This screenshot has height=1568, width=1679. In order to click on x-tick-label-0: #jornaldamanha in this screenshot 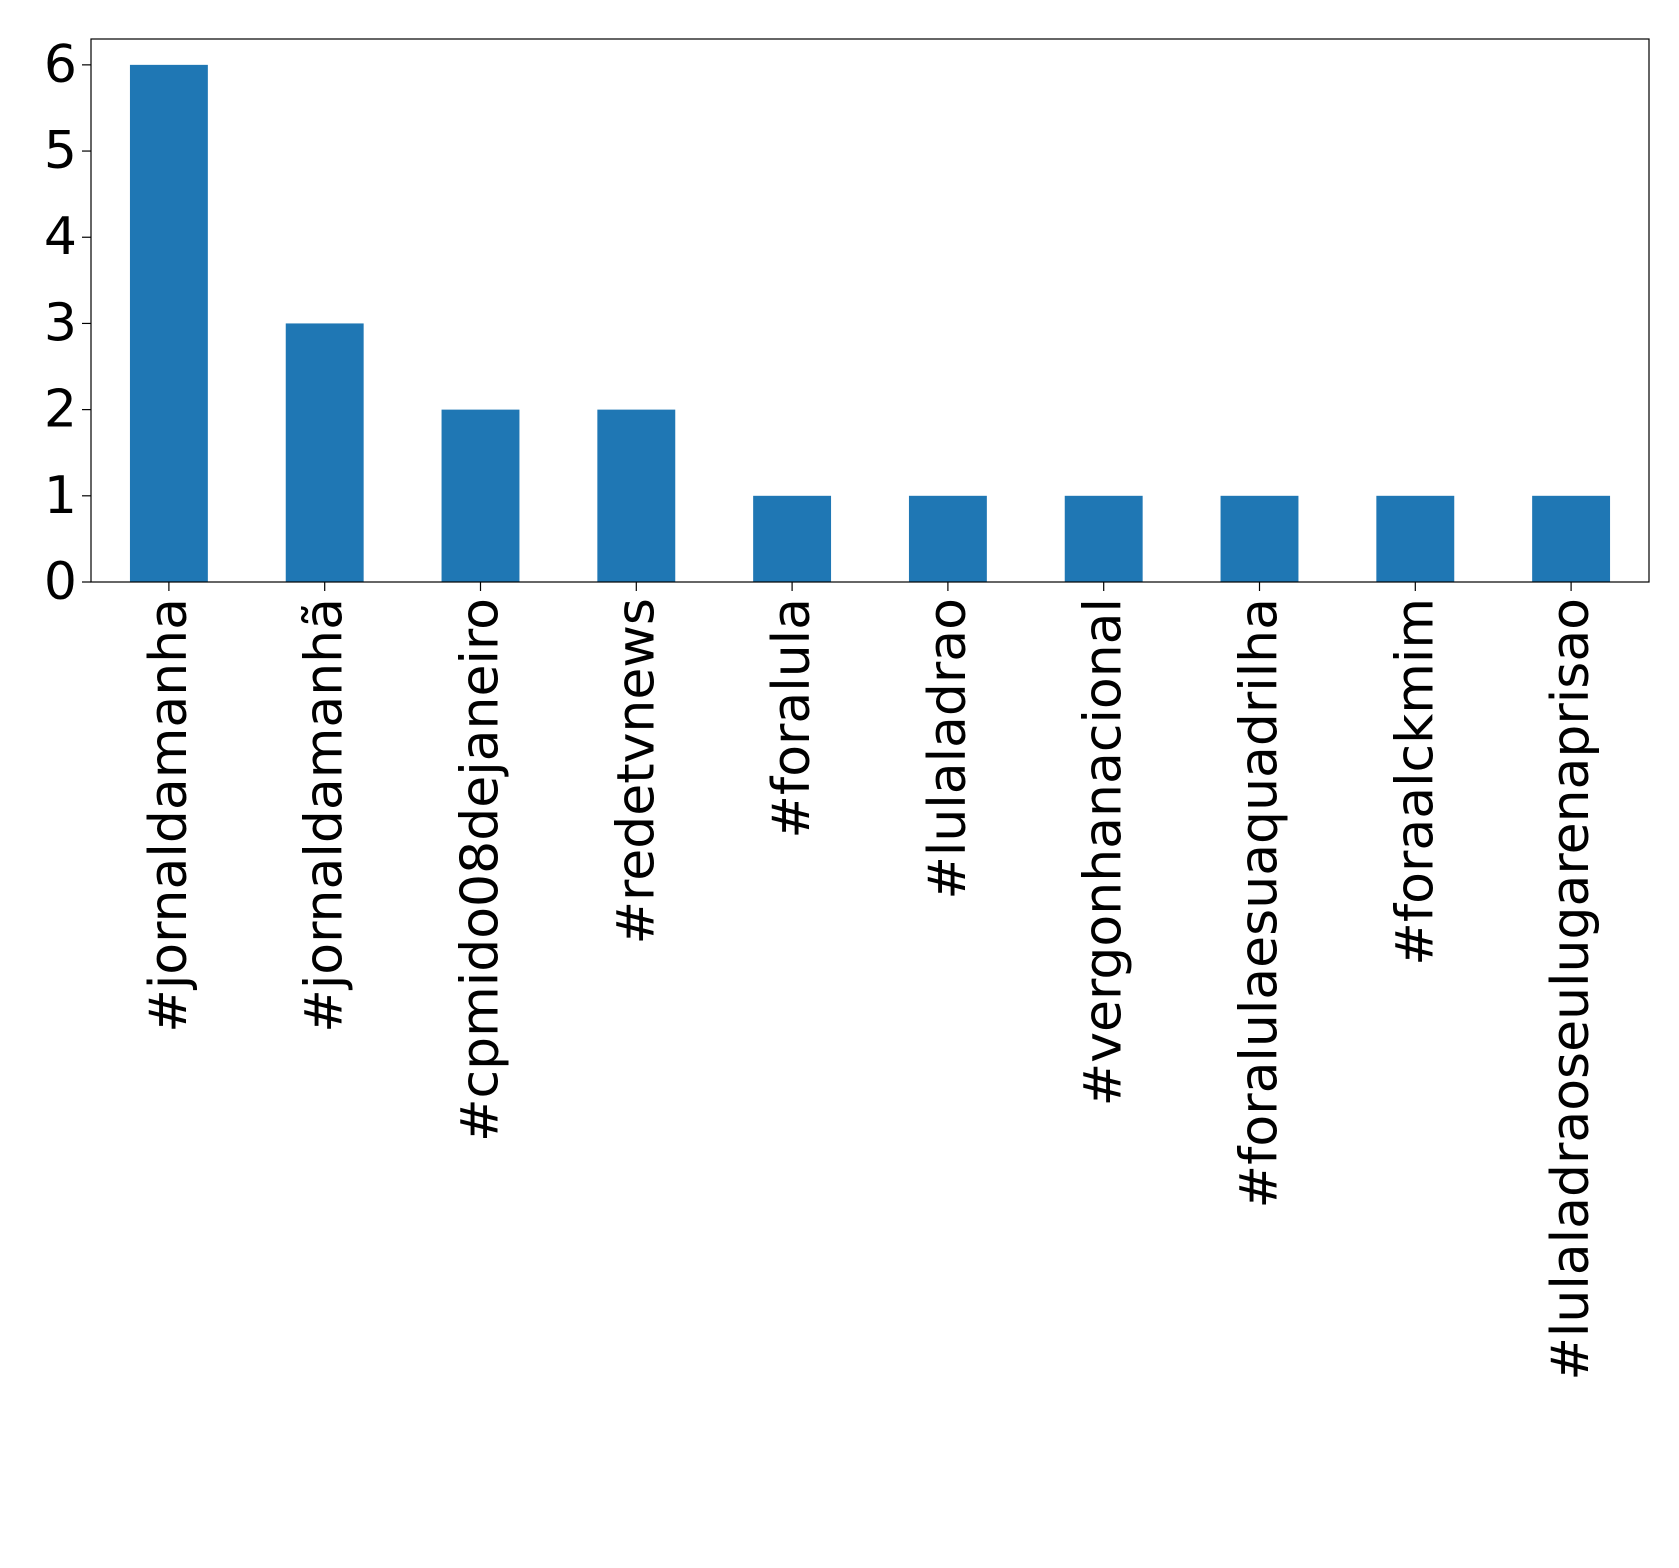, I will do `click(169, 815)`.